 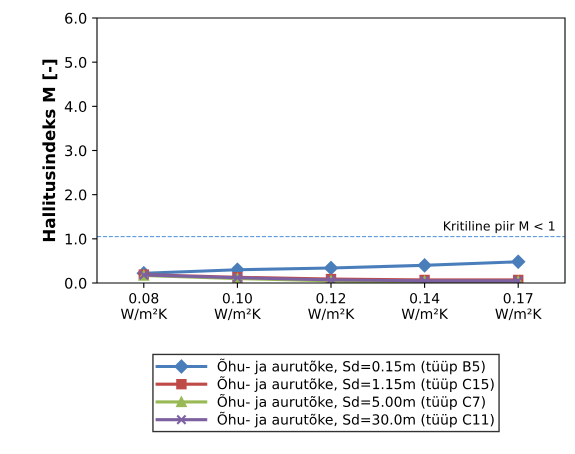 What do you see at coordinates (356, 420) in the screenshot?
I see `legend-label: Õhu- ja aurutõke, Sd=30.0m (tüüp C11)` at bounding box center [356, 420].